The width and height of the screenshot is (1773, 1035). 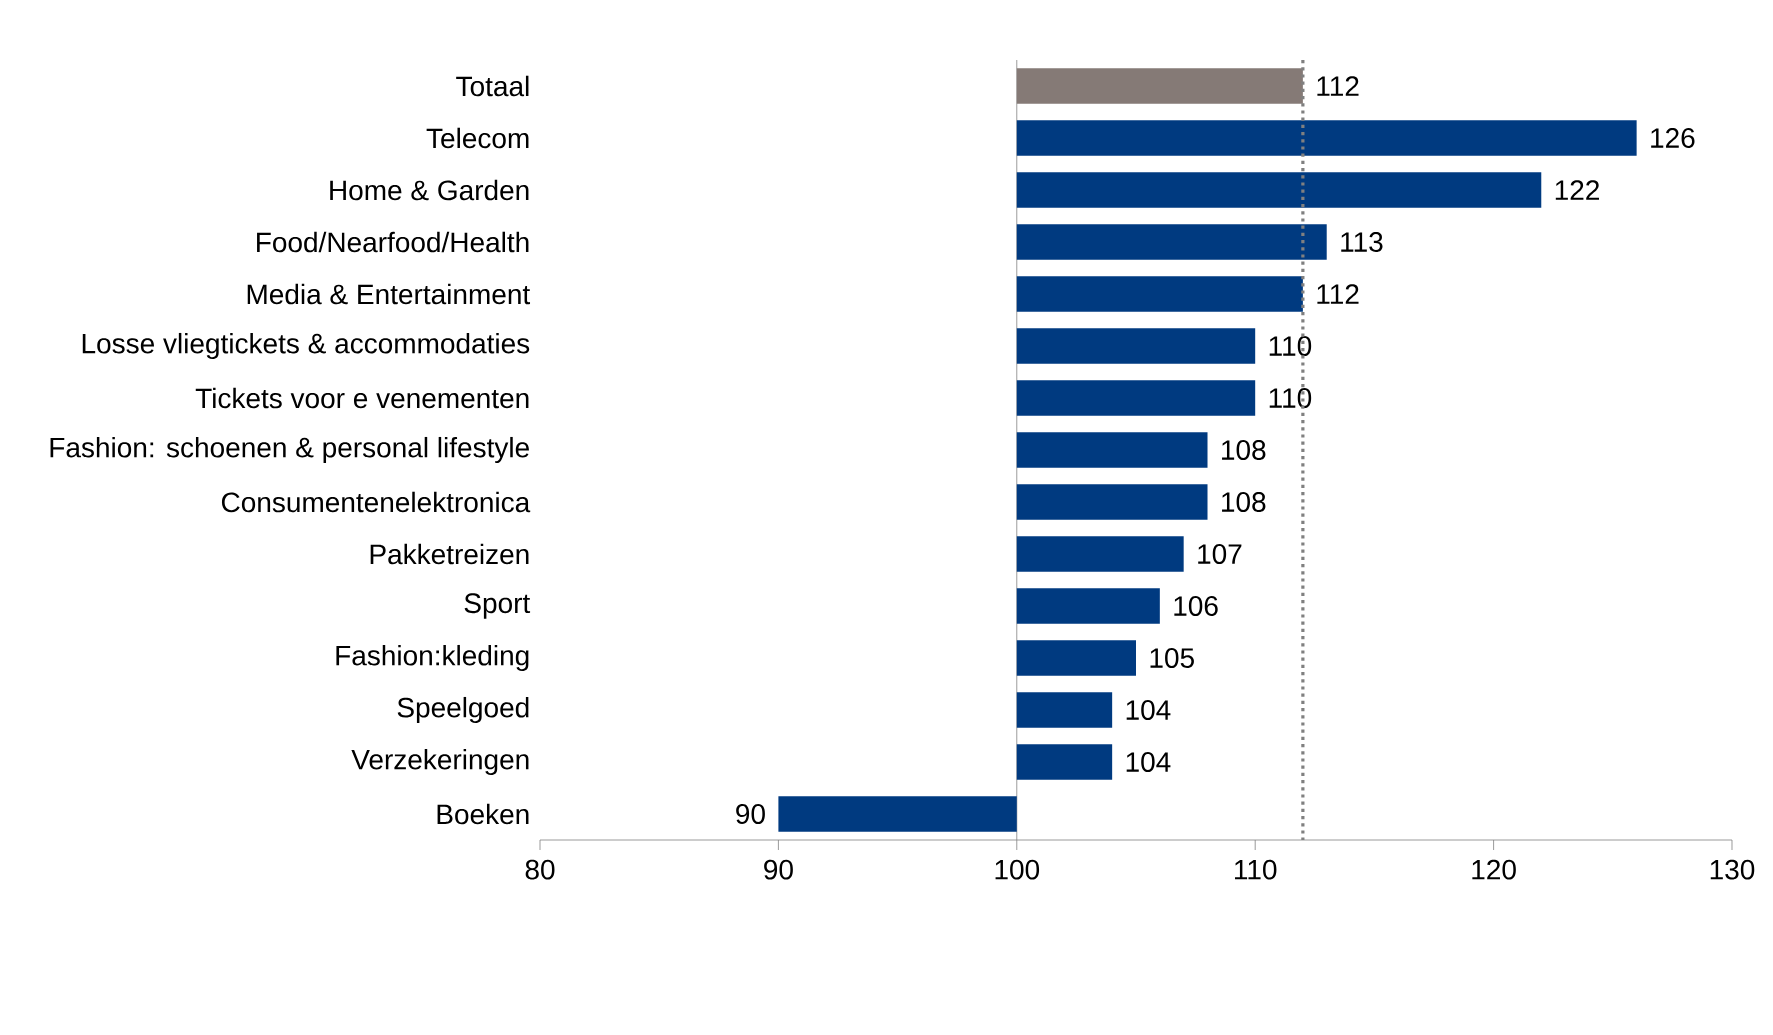 What do you see at coordinates (1494, 869) in the screenshot?
I see `x-tick-label: 120` at bounding box center [1494, 869].